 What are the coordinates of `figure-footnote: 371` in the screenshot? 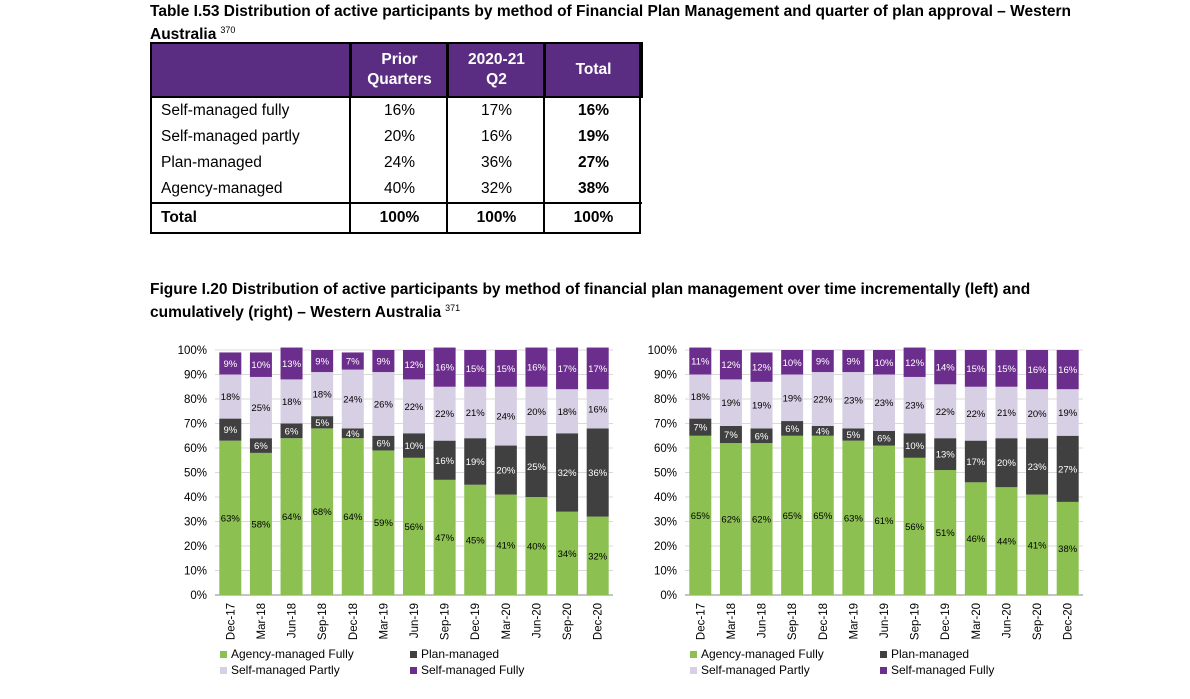 It's located at (453, 308).